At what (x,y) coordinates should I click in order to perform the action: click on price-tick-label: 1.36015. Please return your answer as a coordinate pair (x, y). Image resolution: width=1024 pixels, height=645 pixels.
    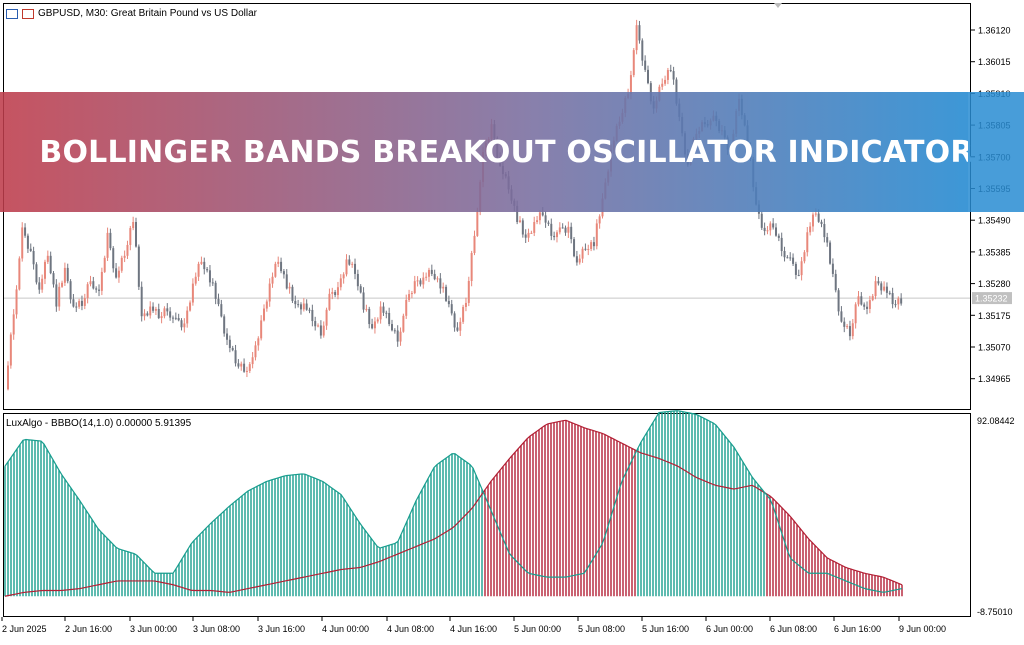
    Looking at the image, I should click on (994, 62).